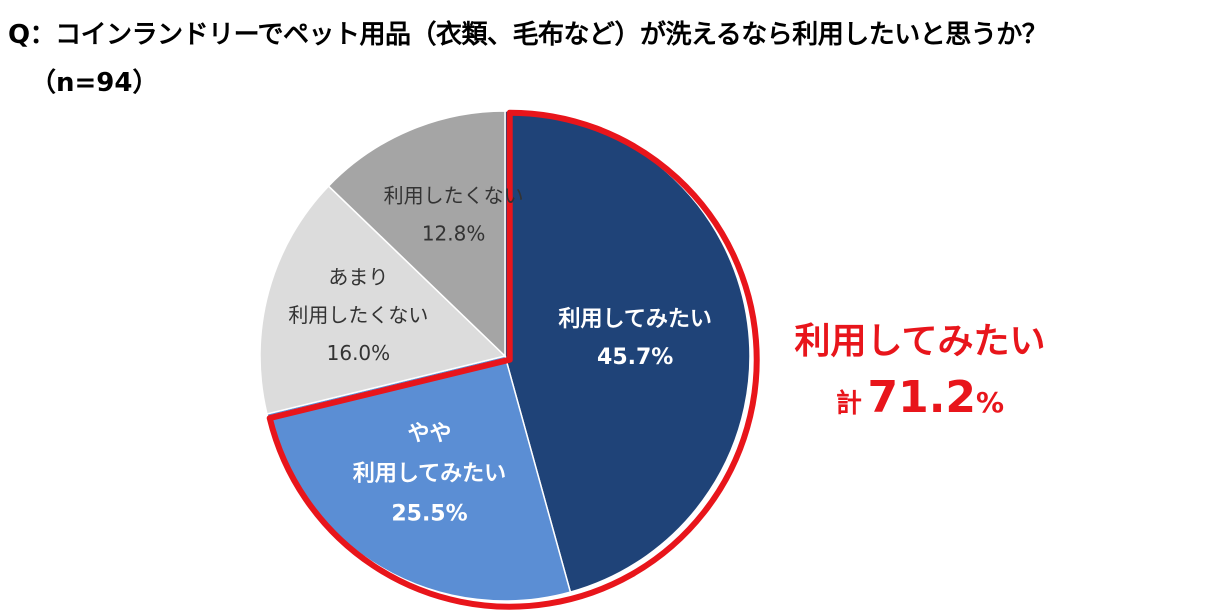  I want to click on slice-3-label: 利用したくない, so click(454, 196).